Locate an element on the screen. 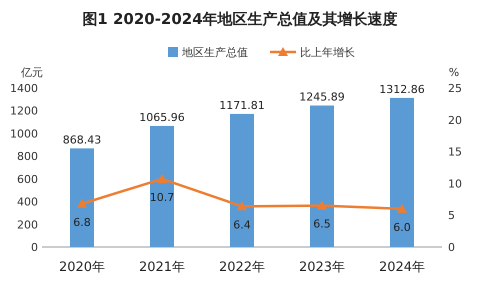 This screenshot has width=480, height=284. y2-axis-title: % is located at coordinates (454, 72).